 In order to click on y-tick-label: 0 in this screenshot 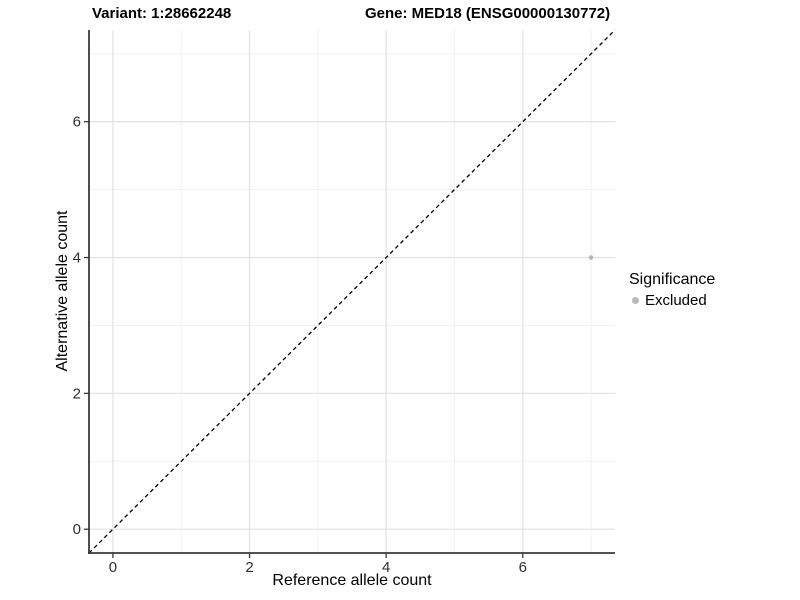, I will do `click(77, 529)`.